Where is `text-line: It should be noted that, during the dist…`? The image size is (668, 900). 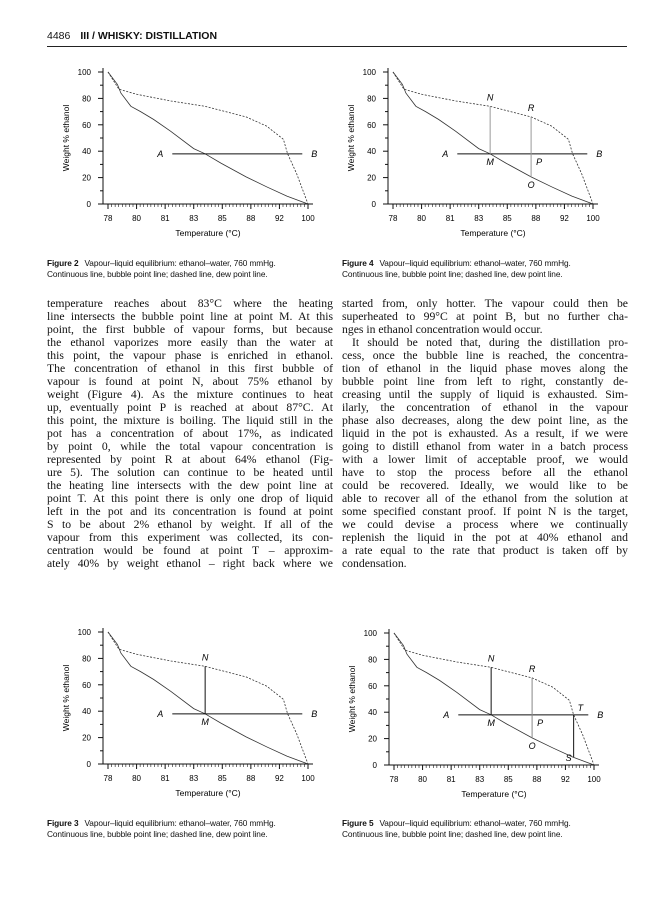 text-line: It should be noted that, during the dist… is located at coordinates (490, 342).